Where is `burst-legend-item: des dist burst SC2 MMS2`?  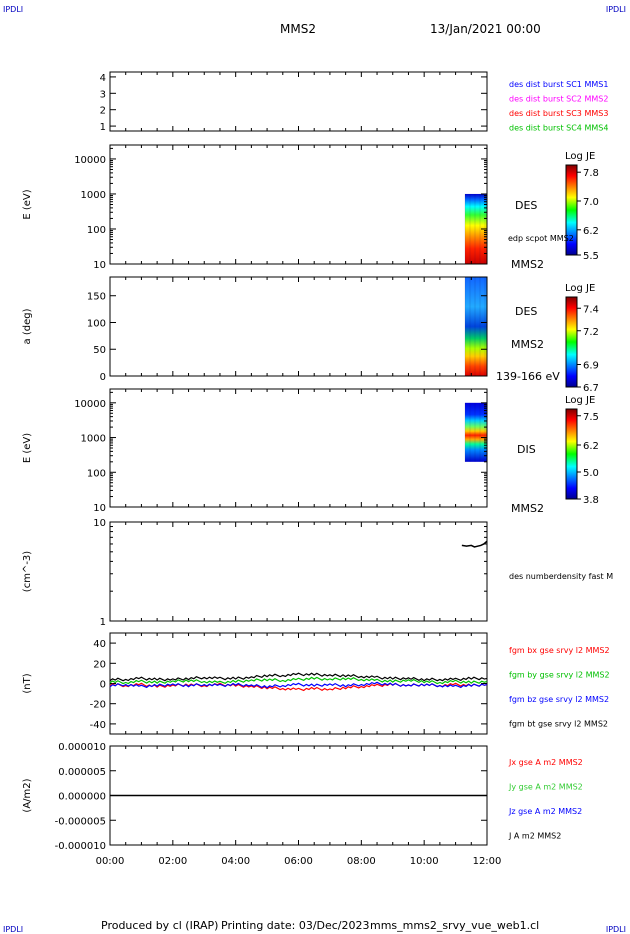
burst-legend-item: des dist burst SC2 MMS2 is located at coordinates (558, 99).